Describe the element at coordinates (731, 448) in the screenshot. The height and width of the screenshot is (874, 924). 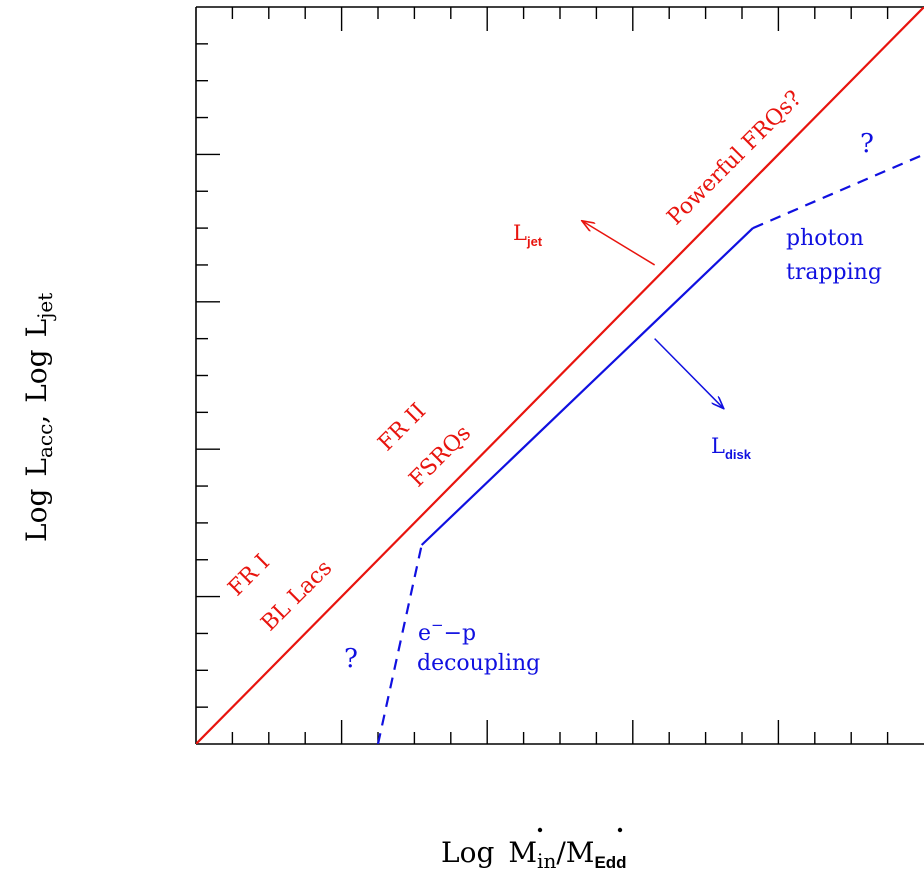
I see `ldisk-label: Ldisk` at that location.